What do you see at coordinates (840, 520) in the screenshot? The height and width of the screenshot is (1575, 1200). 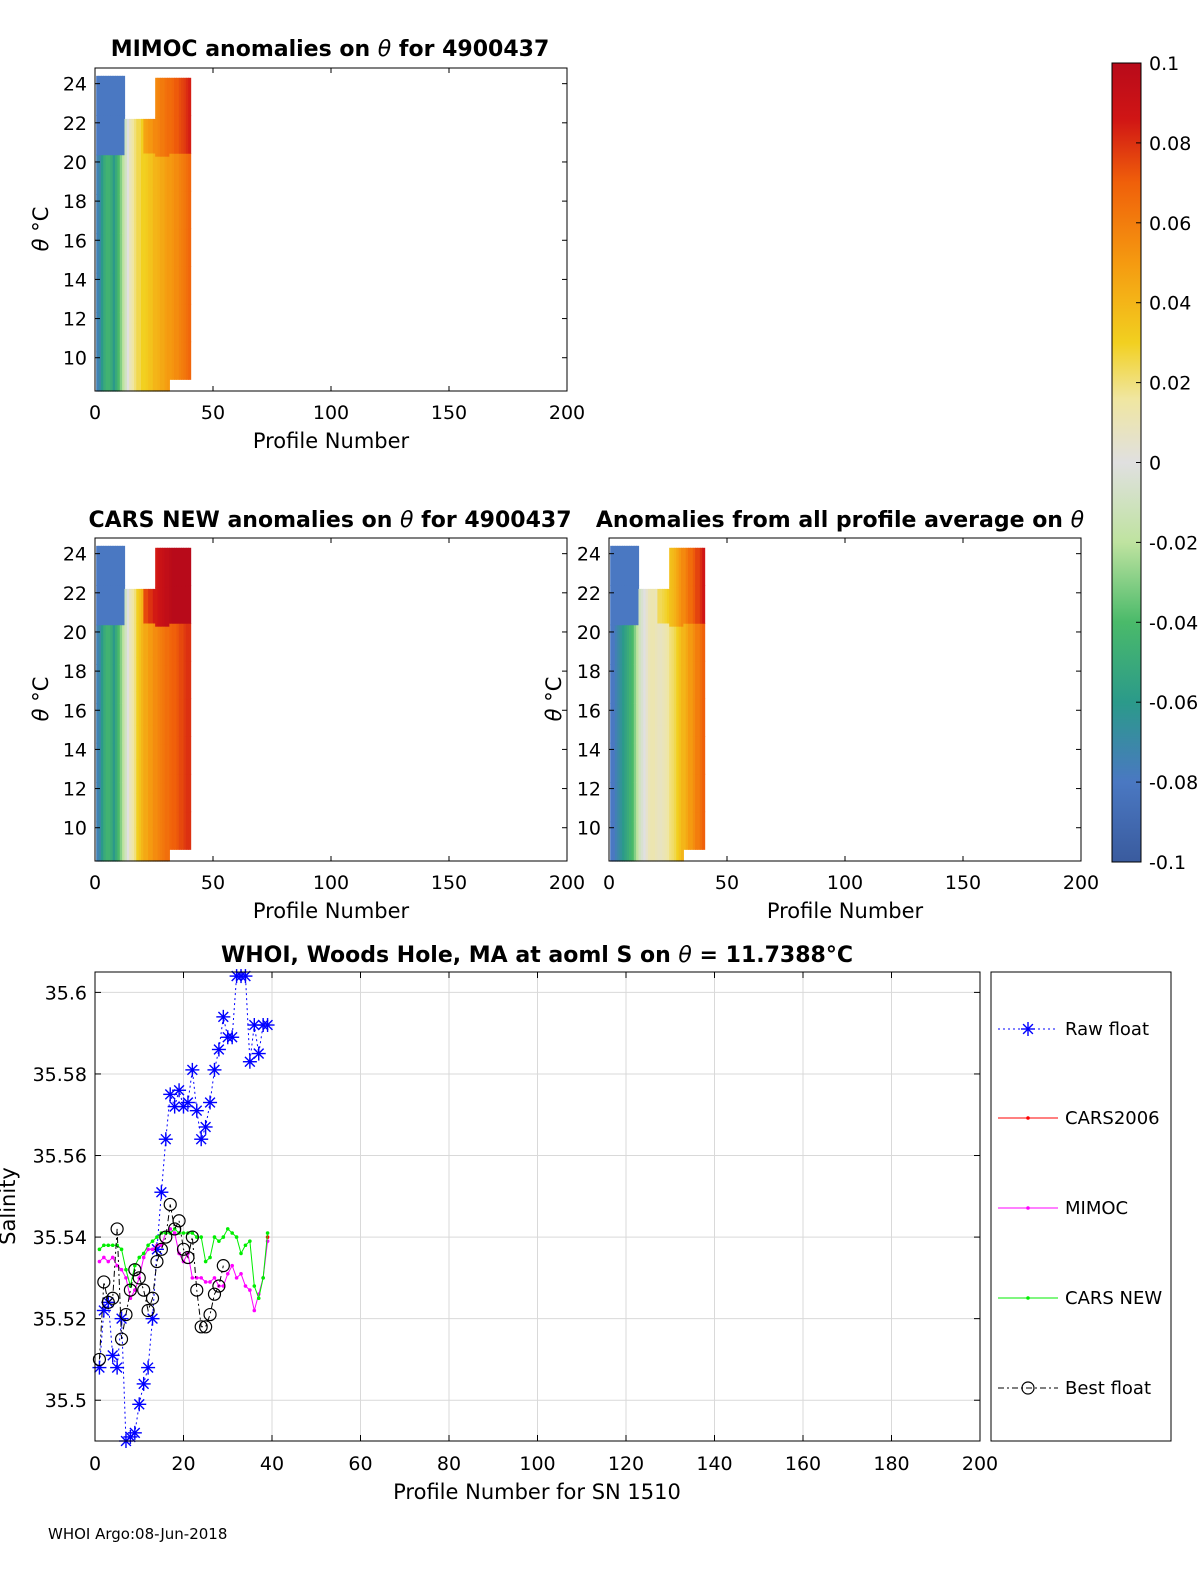 I see `panel-title: Anomalies from all profile average on θ` at bounding box center [840, 520].